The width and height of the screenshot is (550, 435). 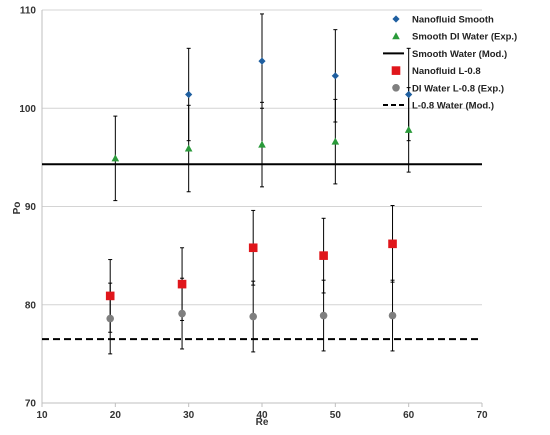 What do you see at coordinates (464, 37) in the screenshot?
I see `legend-label: Smooth DI Water (Exp.)` at bounding box center [464, 37].